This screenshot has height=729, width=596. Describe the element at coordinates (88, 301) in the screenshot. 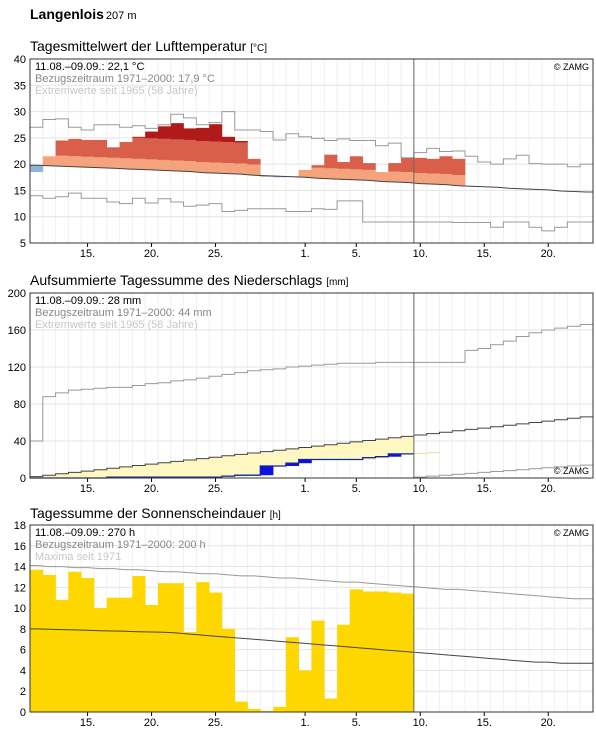

I see `legend-observed: 11.08.–09.09.: 28 mm` at that location.